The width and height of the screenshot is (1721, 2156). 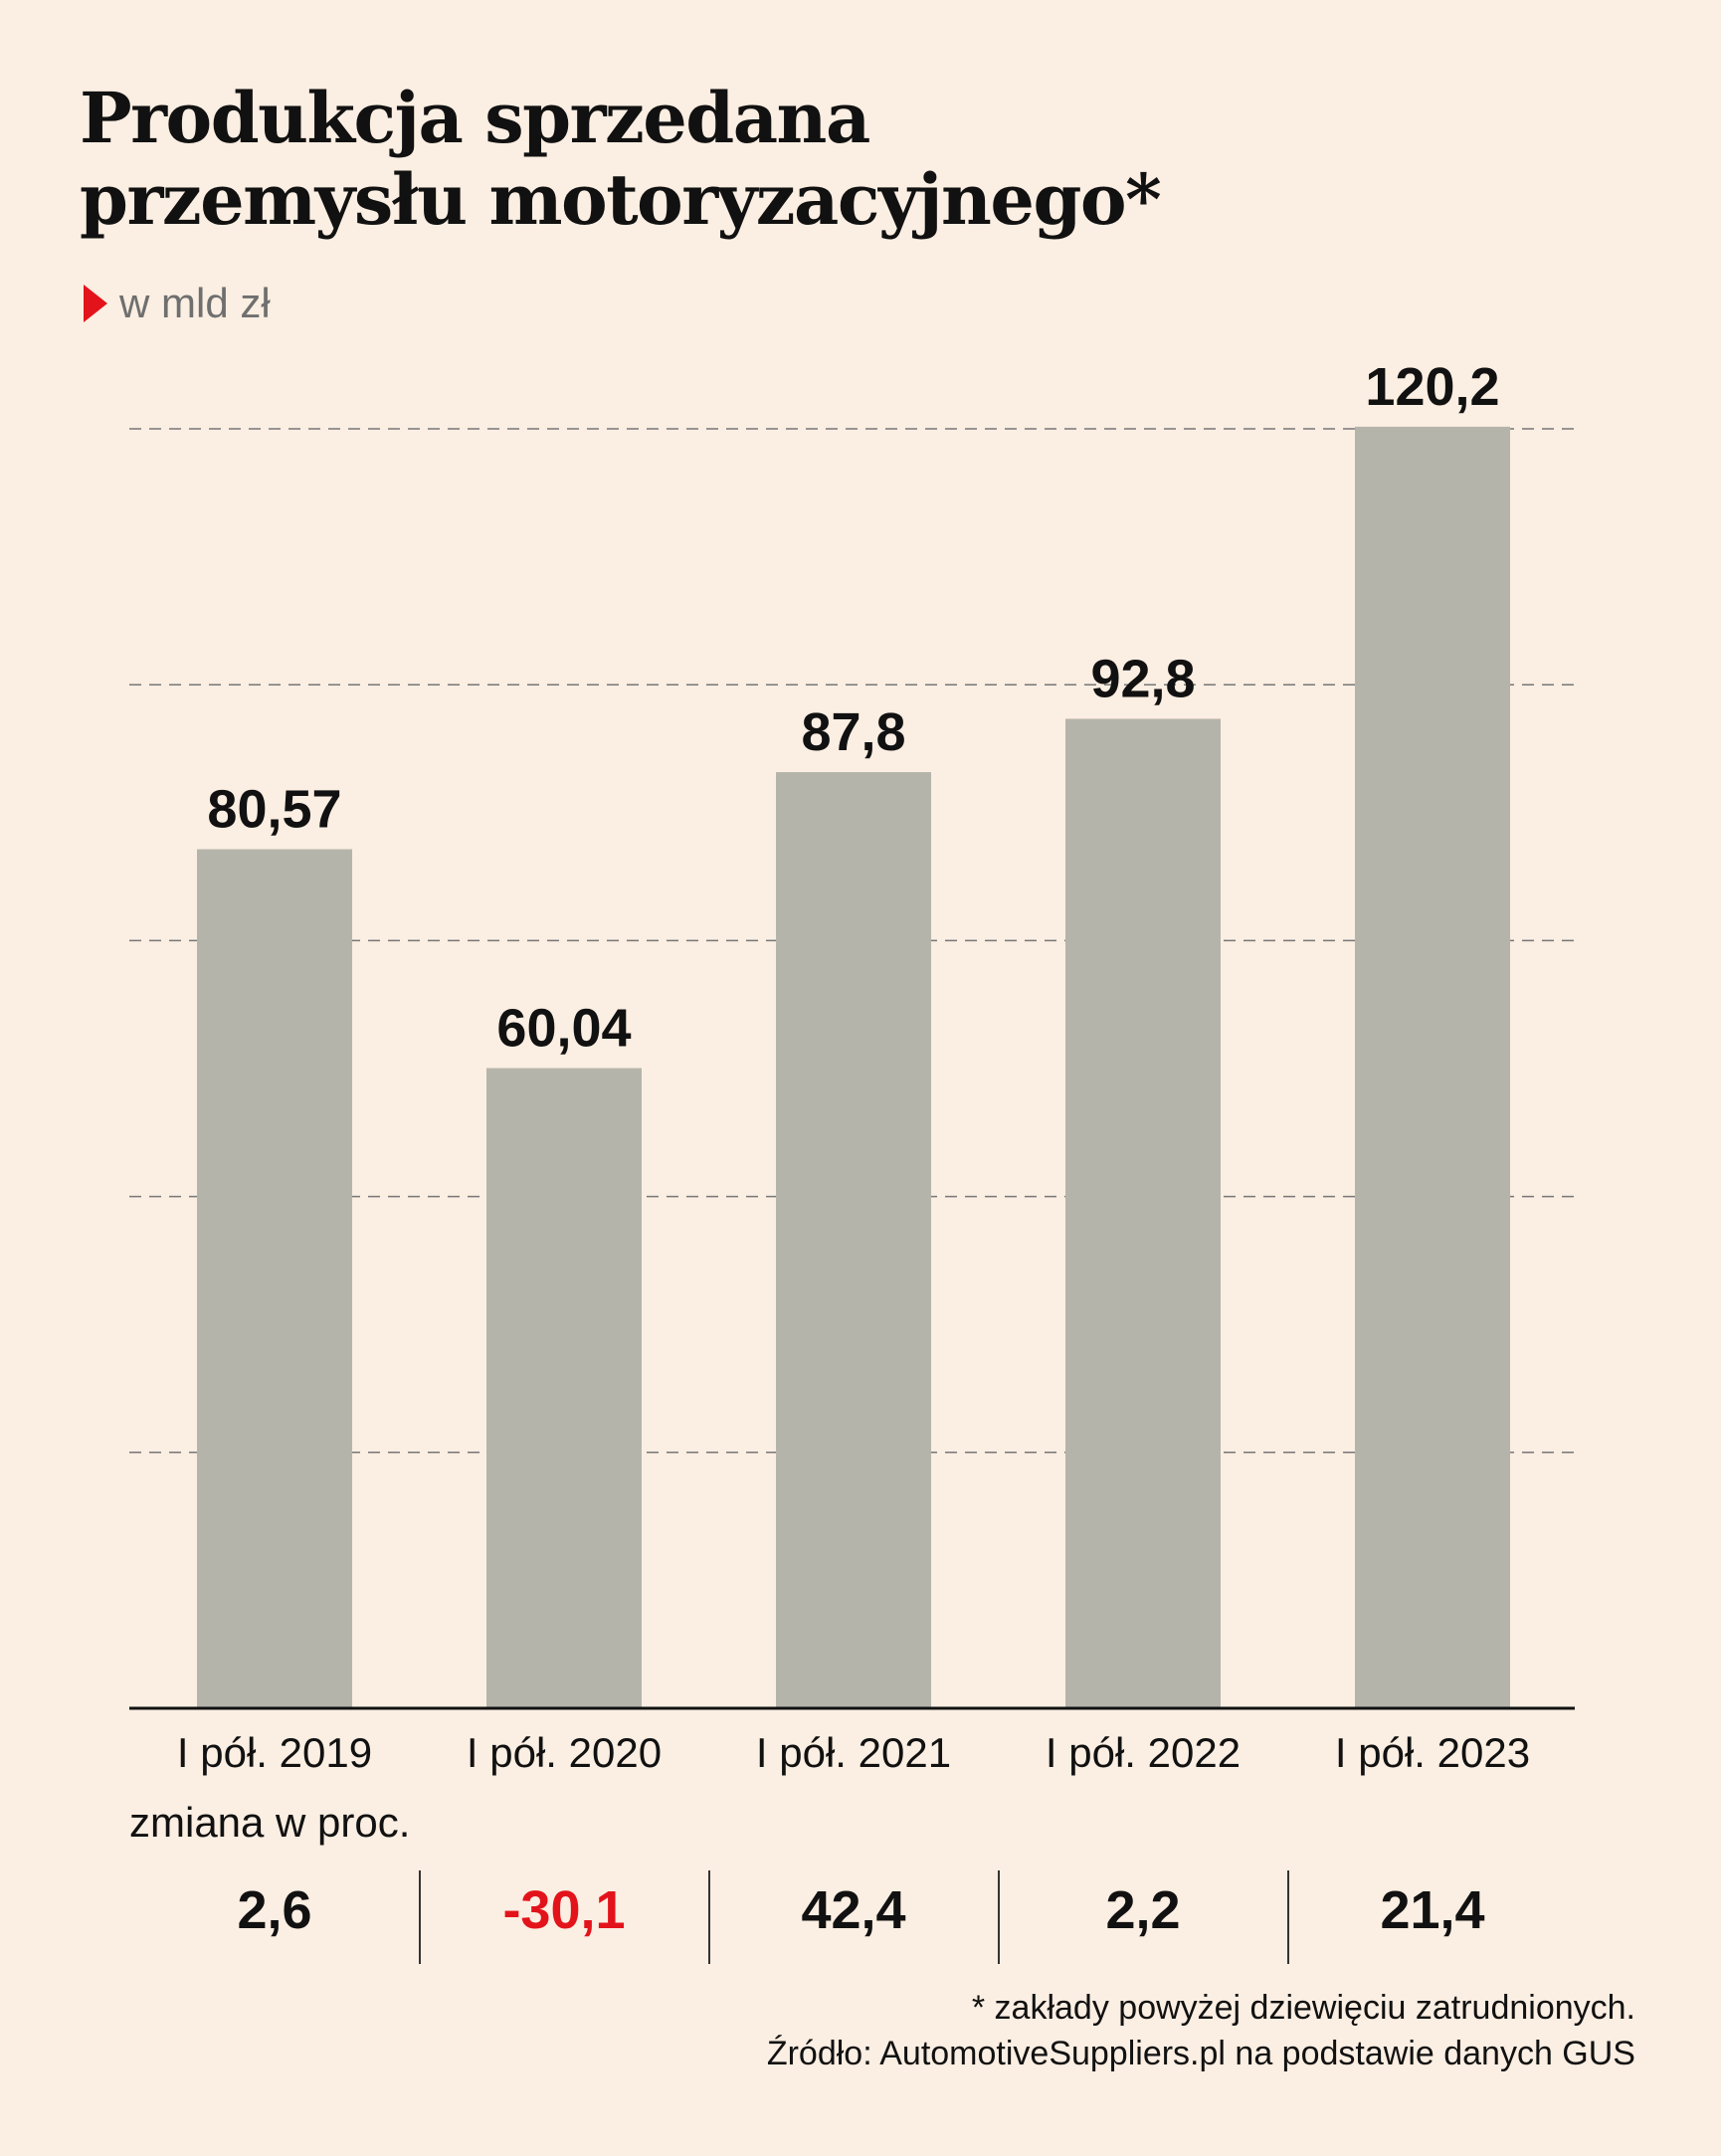 What do you see at coordinates (1432, 1752) in the screenshot?
I see `x-tick-label: I pół. 2023` at bounding box center [1432, 1752].